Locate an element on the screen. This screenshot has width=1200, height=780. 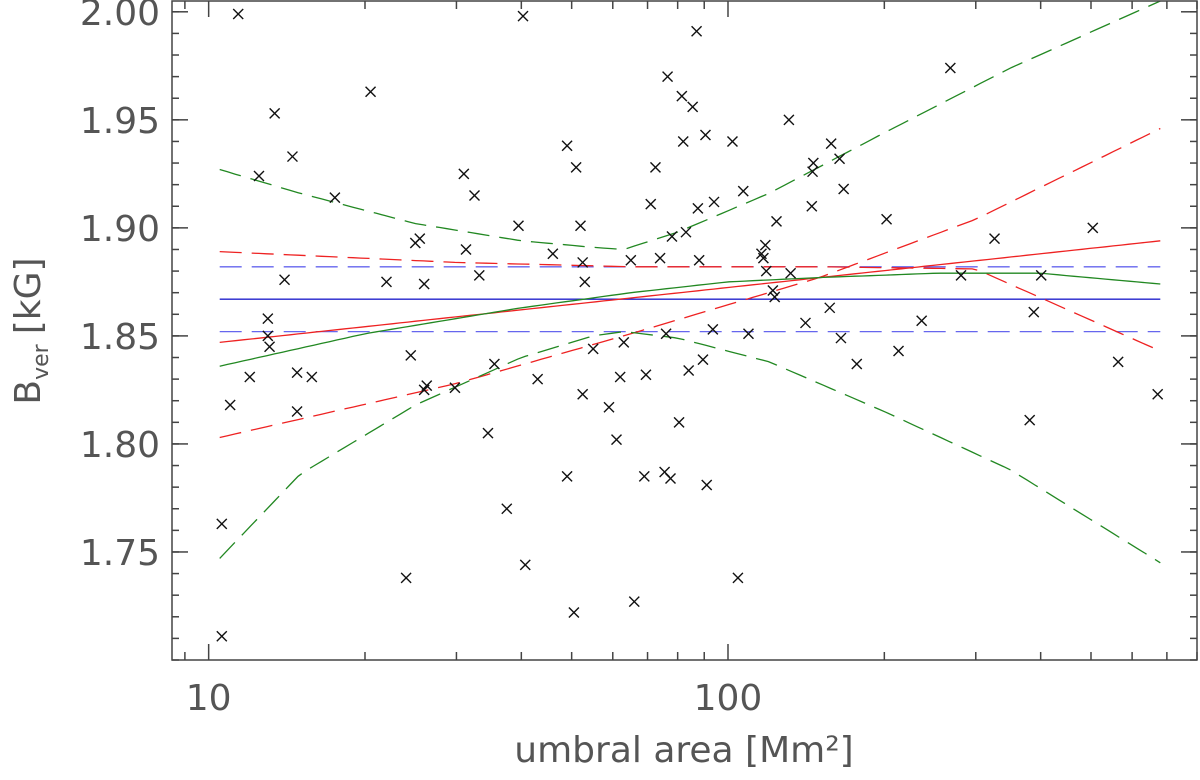
x-tick-label-1: 100 is located at coordinates (728, 698).